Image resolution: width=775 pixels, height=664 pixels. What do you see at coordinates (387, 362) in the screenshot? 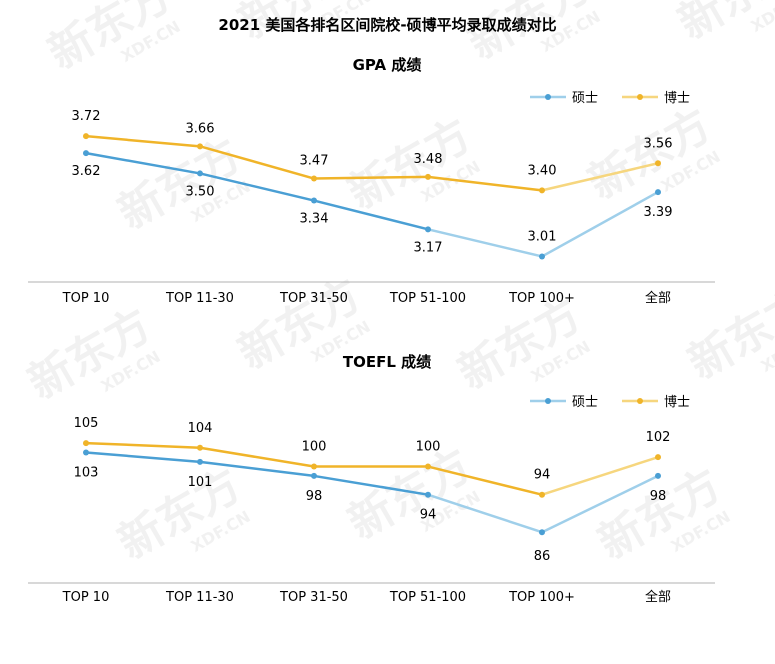
I see `chart-title: TOEFL 成绩` at bounding box center [387, 362].